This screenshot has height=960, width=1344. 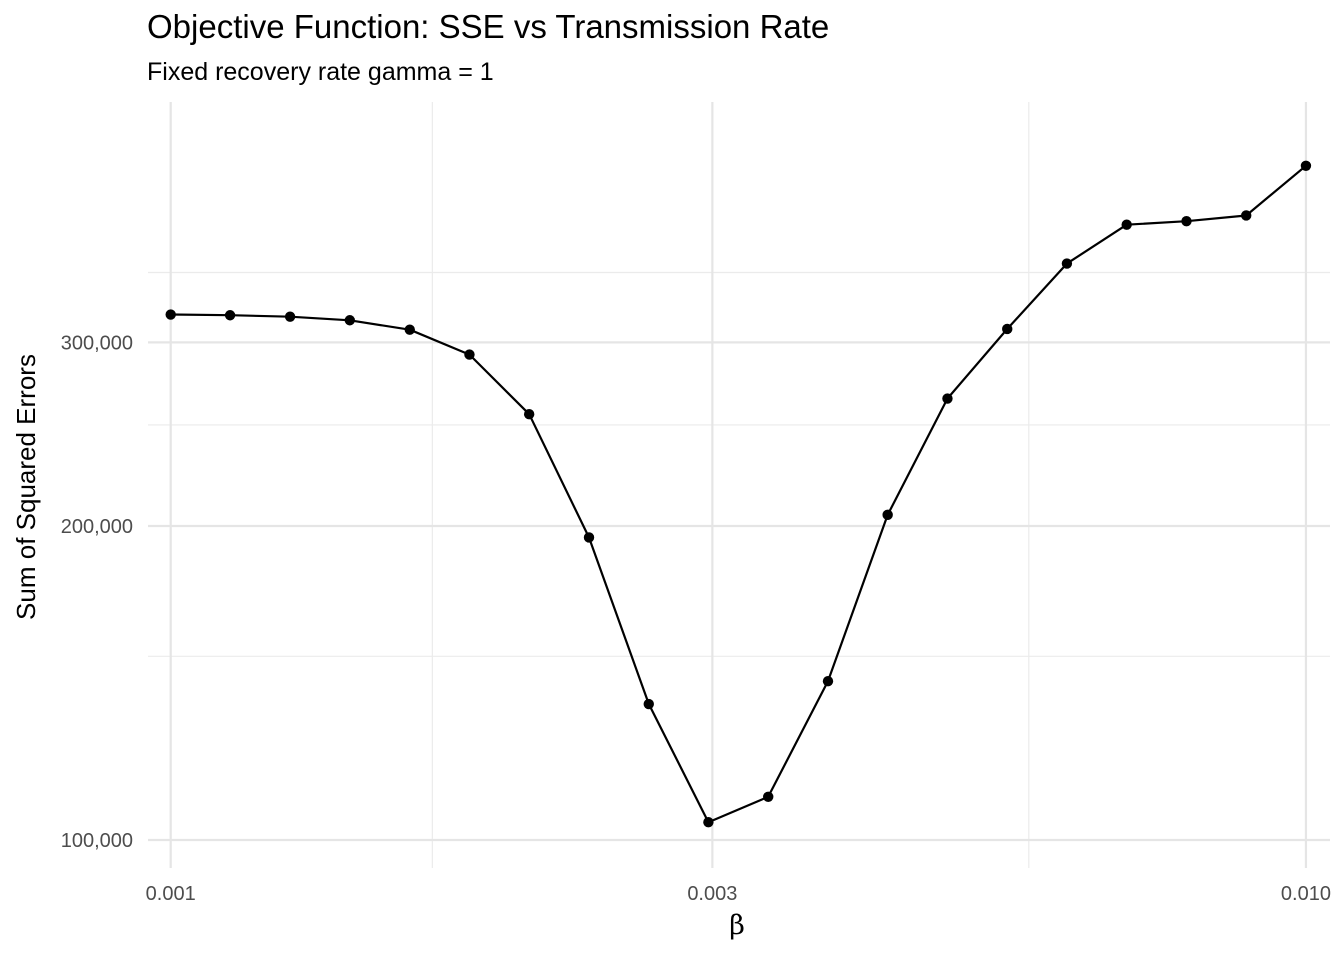 What do you see at coordinates (1306, 894) in the screenshot?
I see `x-tick-label: 0.010` at bounding box center [1306, 894].